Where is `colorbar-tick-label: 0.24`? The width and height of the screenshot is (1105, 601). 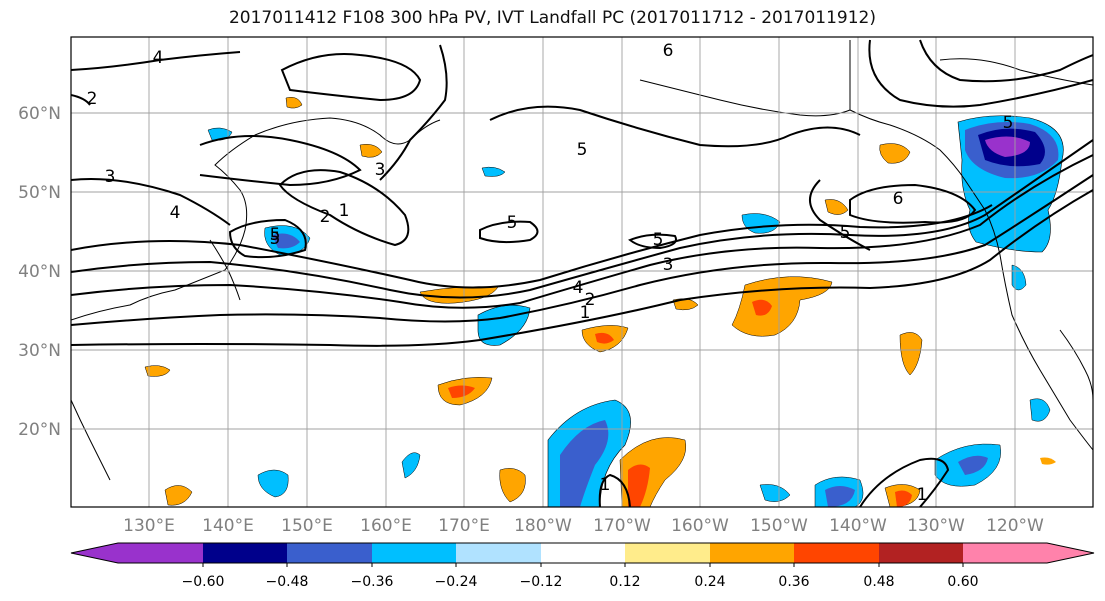 colorbar-tick-label: 0.24 is located at coordinates (709, 582).